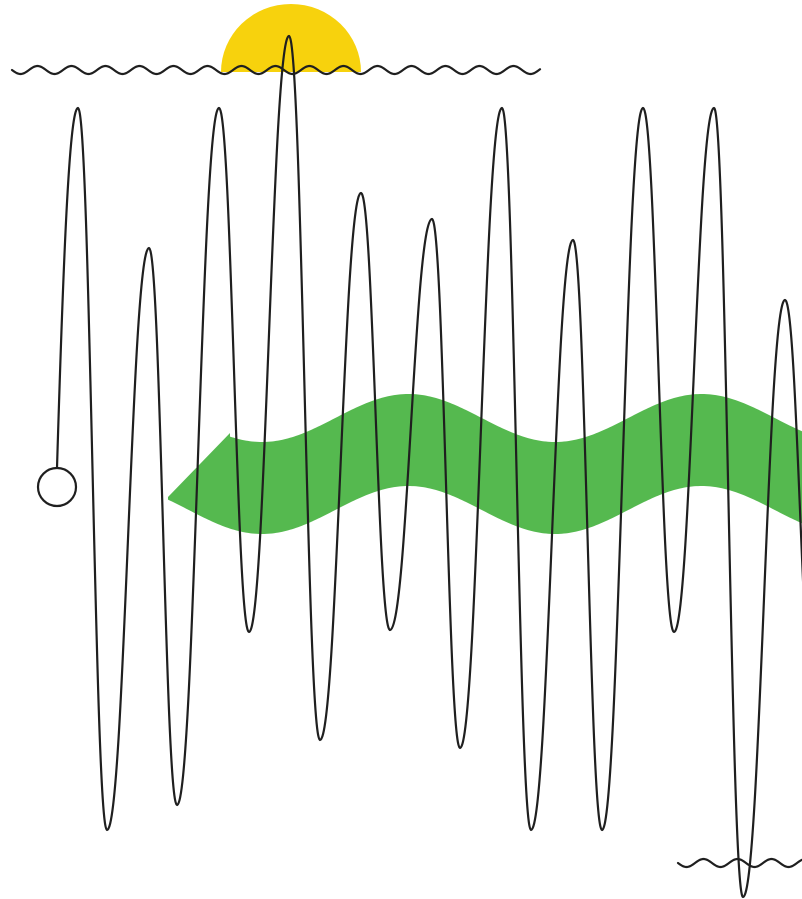  What do you see at coordinates (276, 70) in the screenshot?
I see `top-wave-line` at bounding box center [276, 70].